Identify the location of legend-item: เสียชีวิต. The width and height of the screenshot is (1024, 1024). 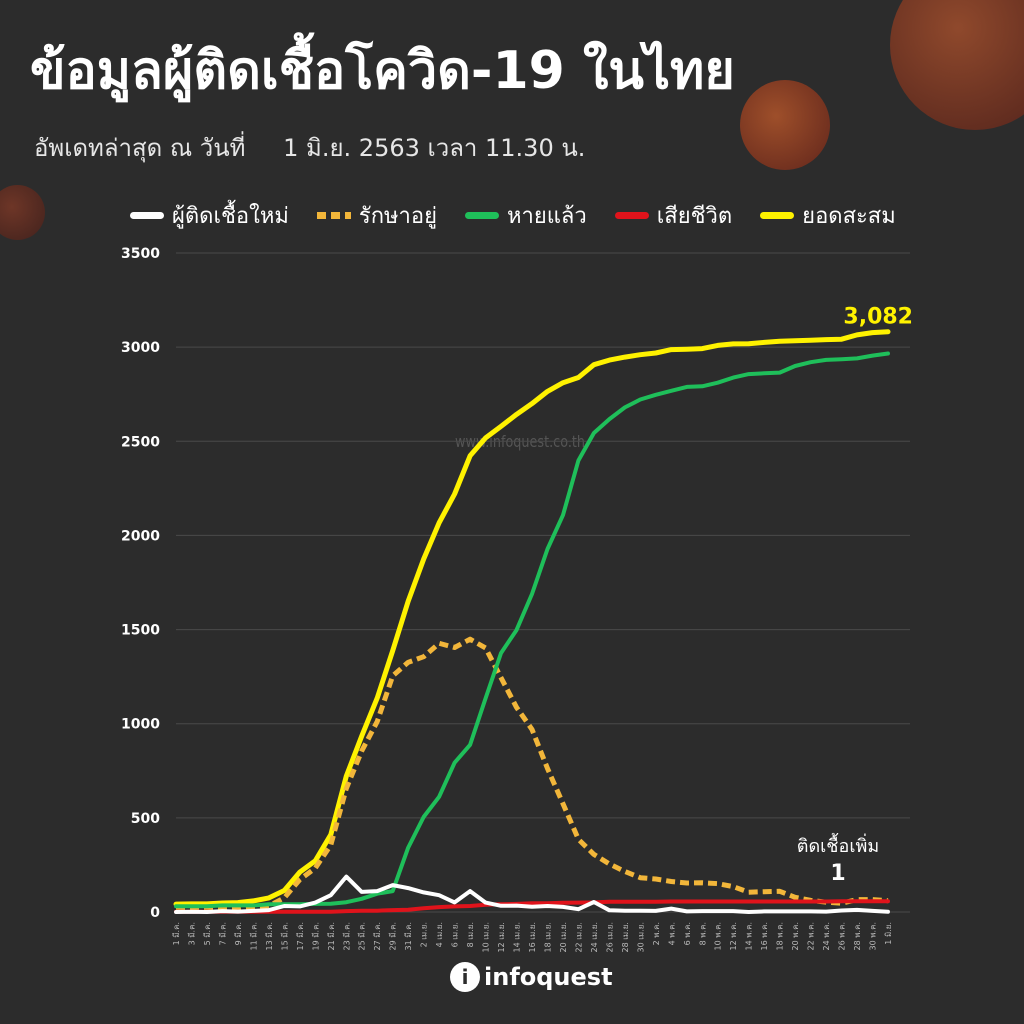
(673, 215).